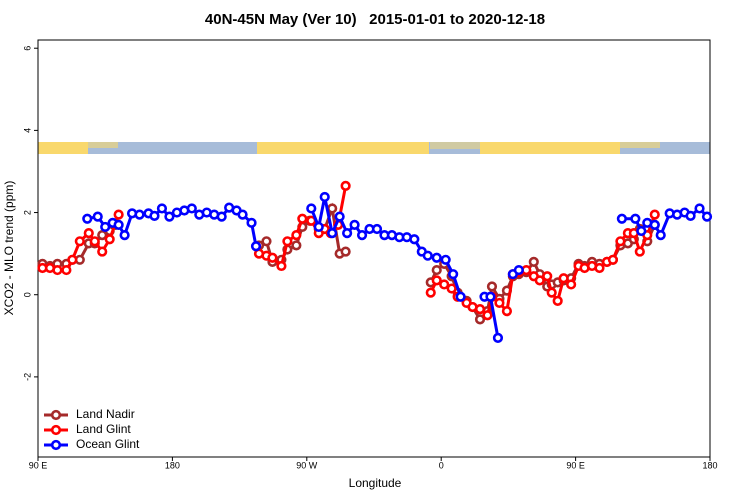  Describe the element at coordinates (27, 48) in the screenshot. I see `y-tick-label: 6` at that location.